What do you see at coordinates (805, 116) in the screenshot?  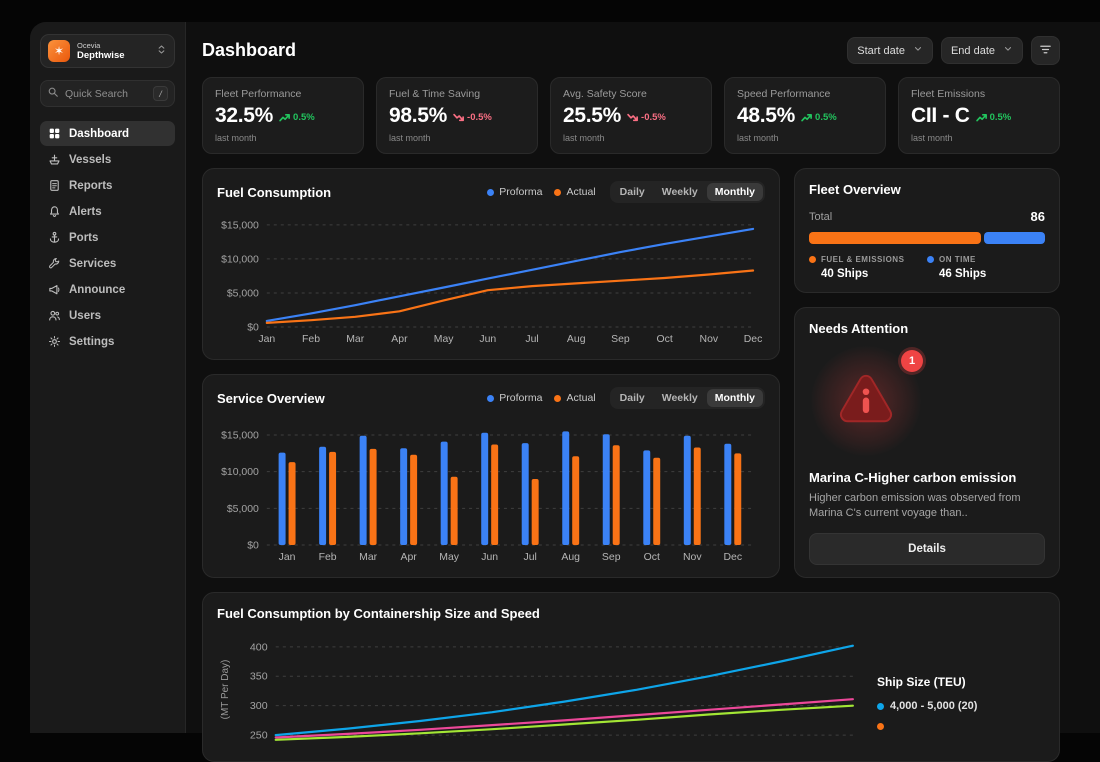 I see `kpi-value-row: 48.5%0.5%` at bounding box center [805, 116].